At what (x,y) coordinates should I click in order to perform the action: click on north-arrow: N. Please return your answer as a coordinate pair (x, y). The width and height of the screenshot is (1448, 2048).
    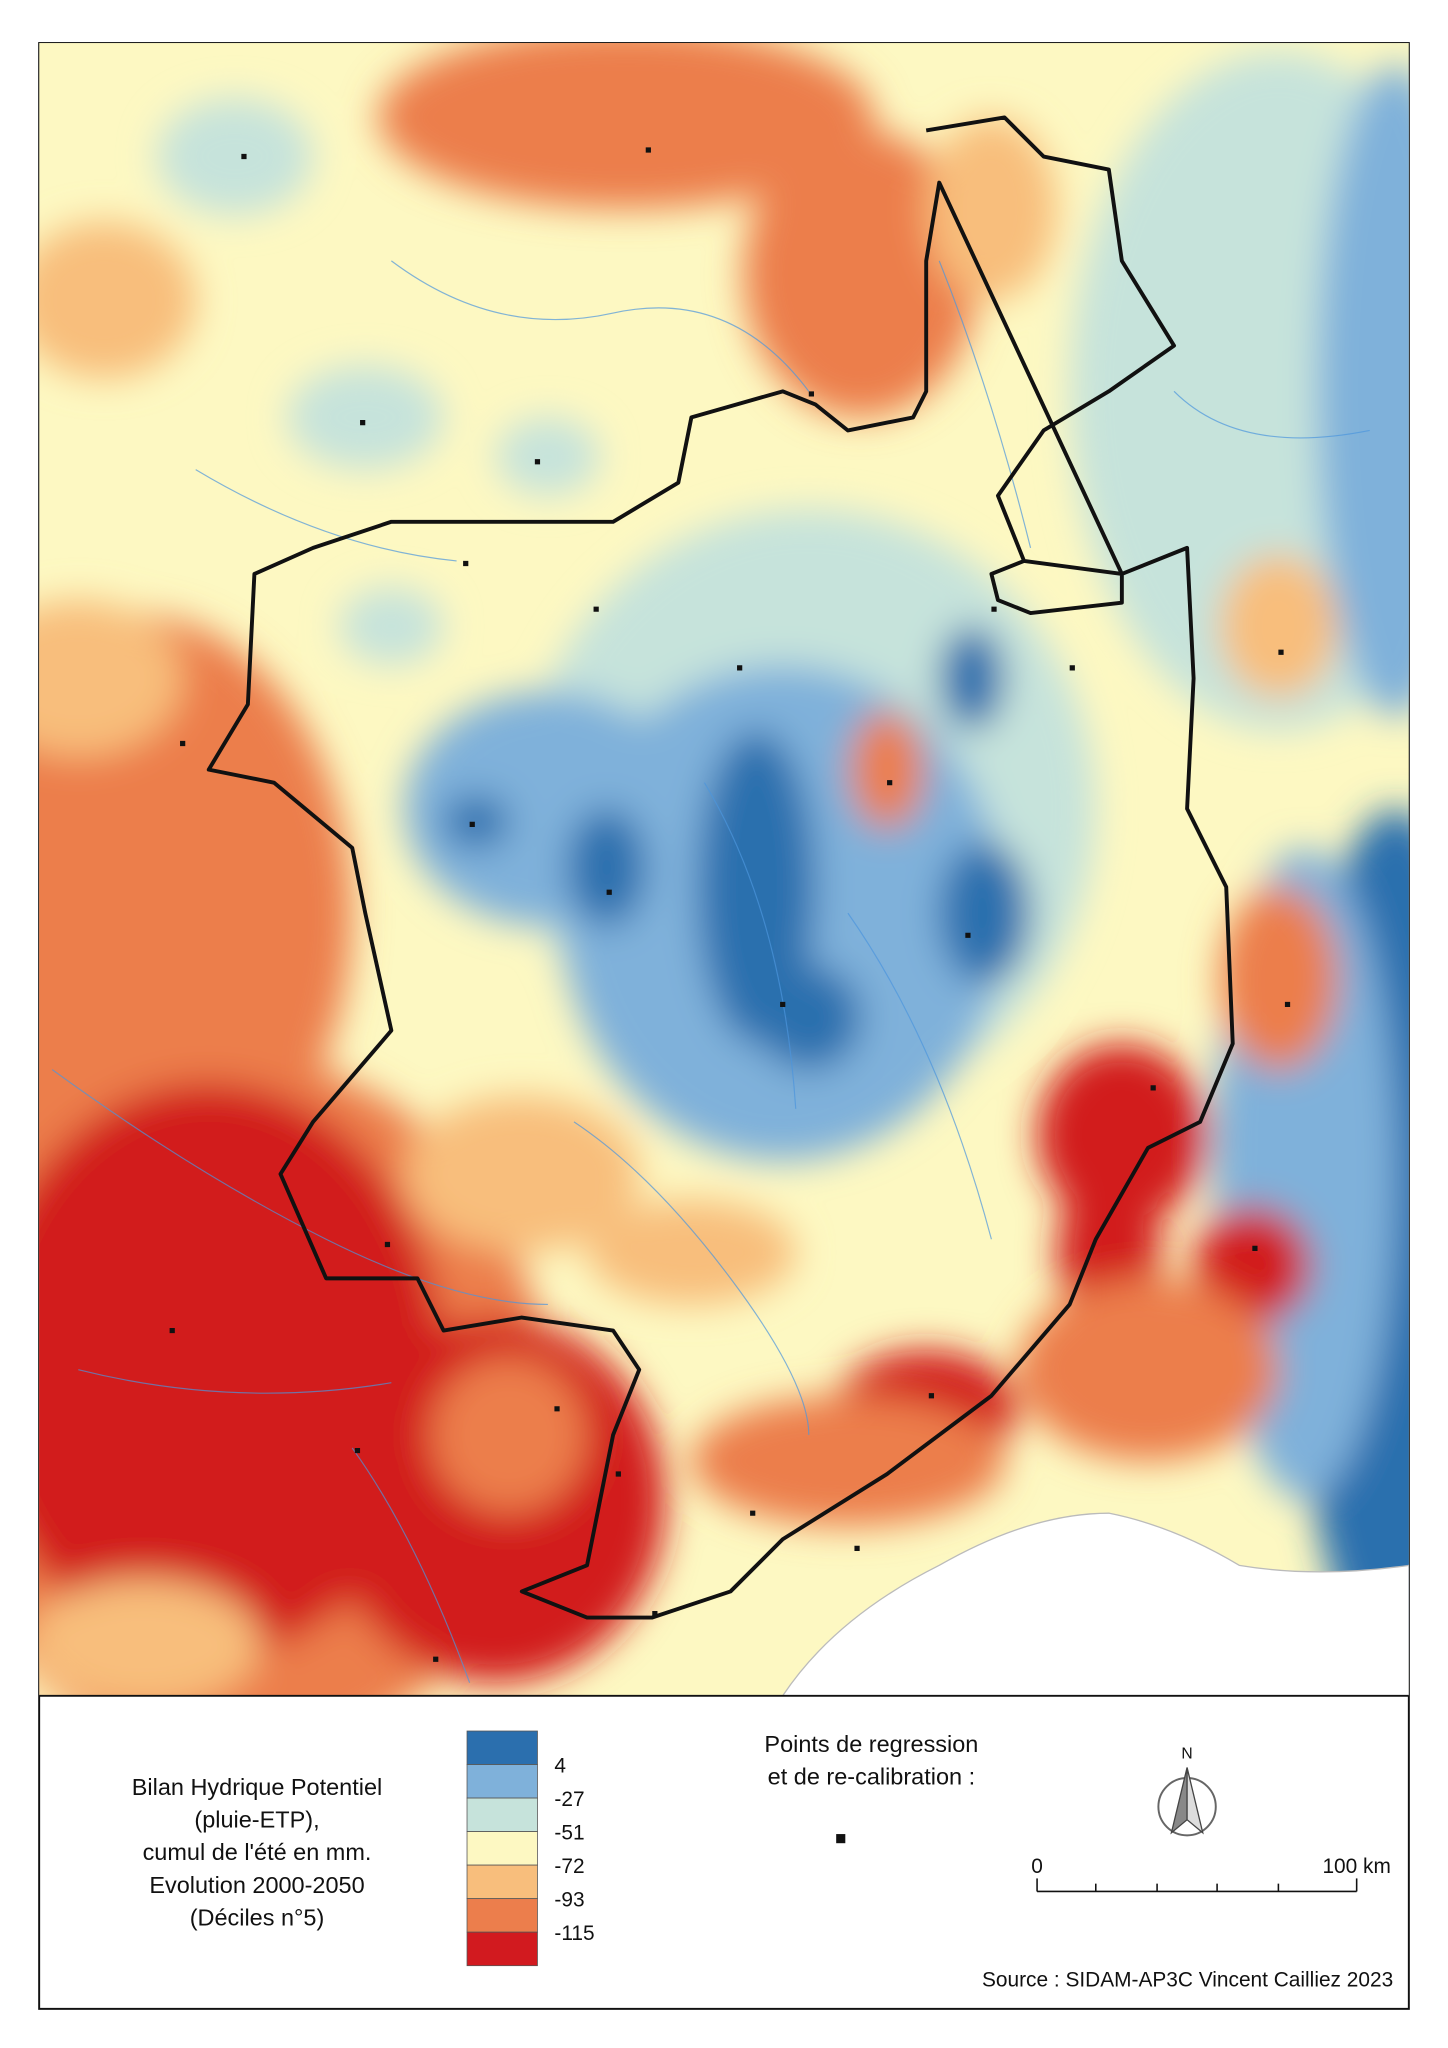
    Looking at the image, I should click on (1187, 1791).